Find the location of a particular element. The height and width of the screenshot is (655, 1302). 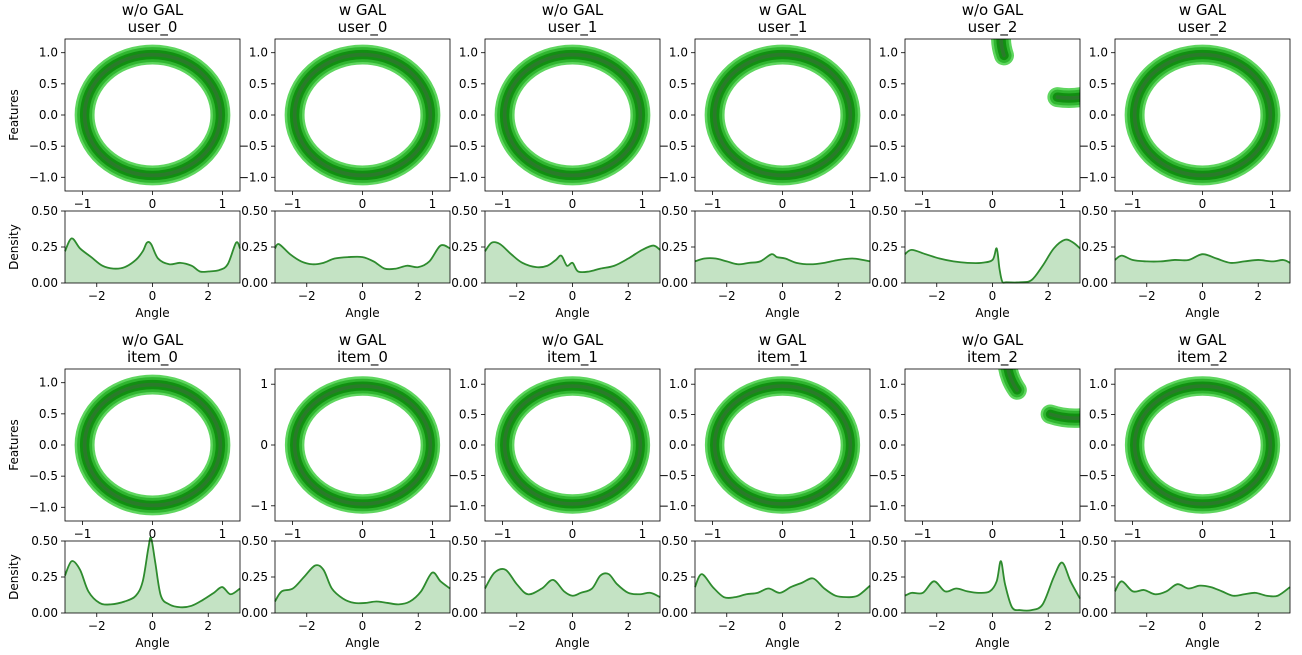

density-plot: −2 0 2 0.00 0.25 0.50 Angle is located at coordinates (1186, 592).